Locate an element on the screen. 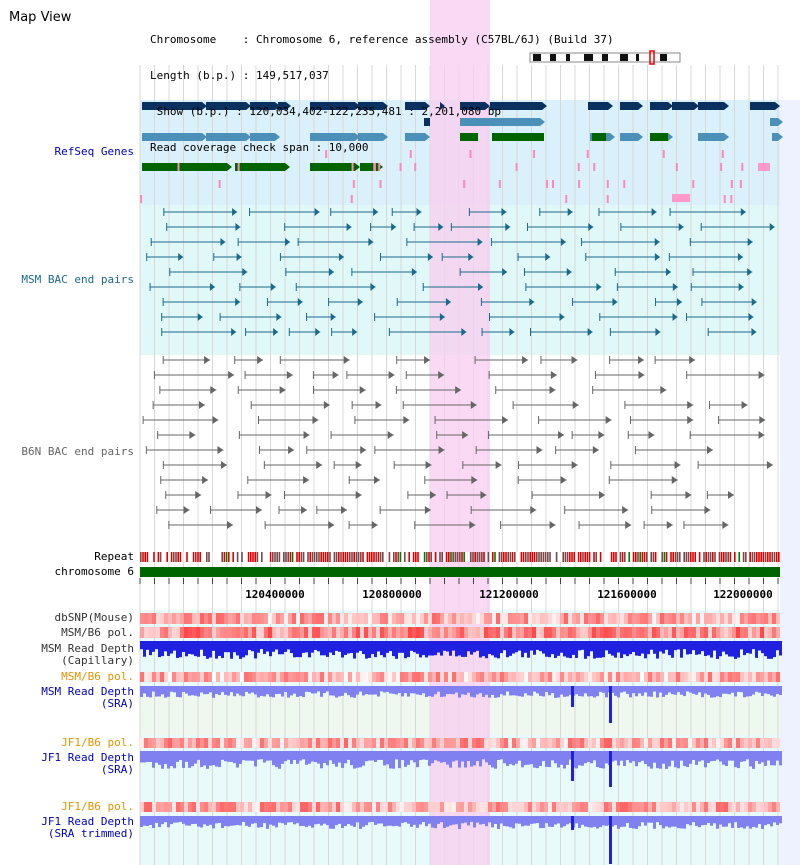  track-label-repeat: Repeat is located at coordinates (114, 556).